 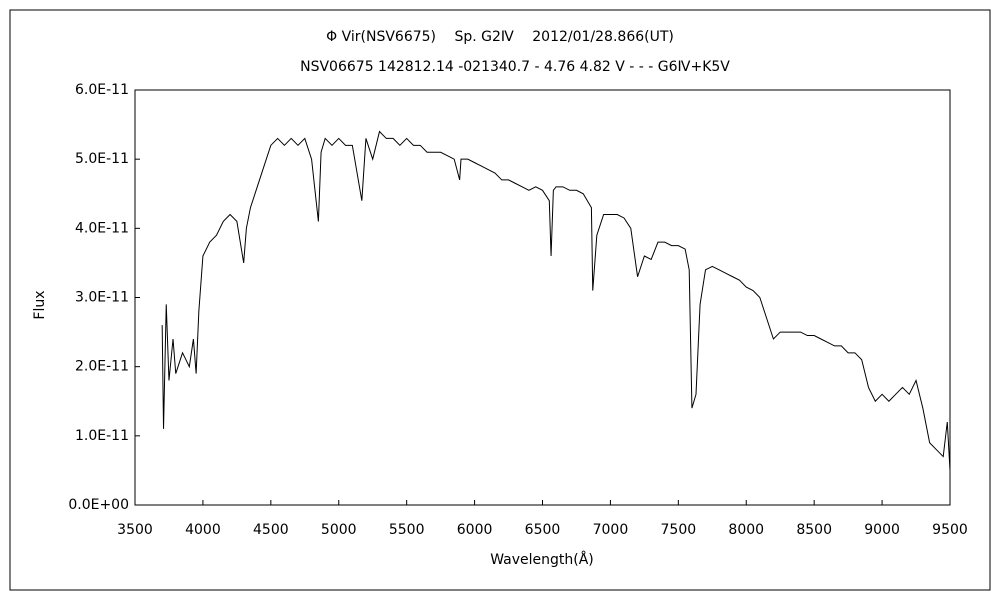 What do you see at coordinates (40, 304) in the screenshot?
I see `y-axis-label: Flux` at bounding box center [40, 304].